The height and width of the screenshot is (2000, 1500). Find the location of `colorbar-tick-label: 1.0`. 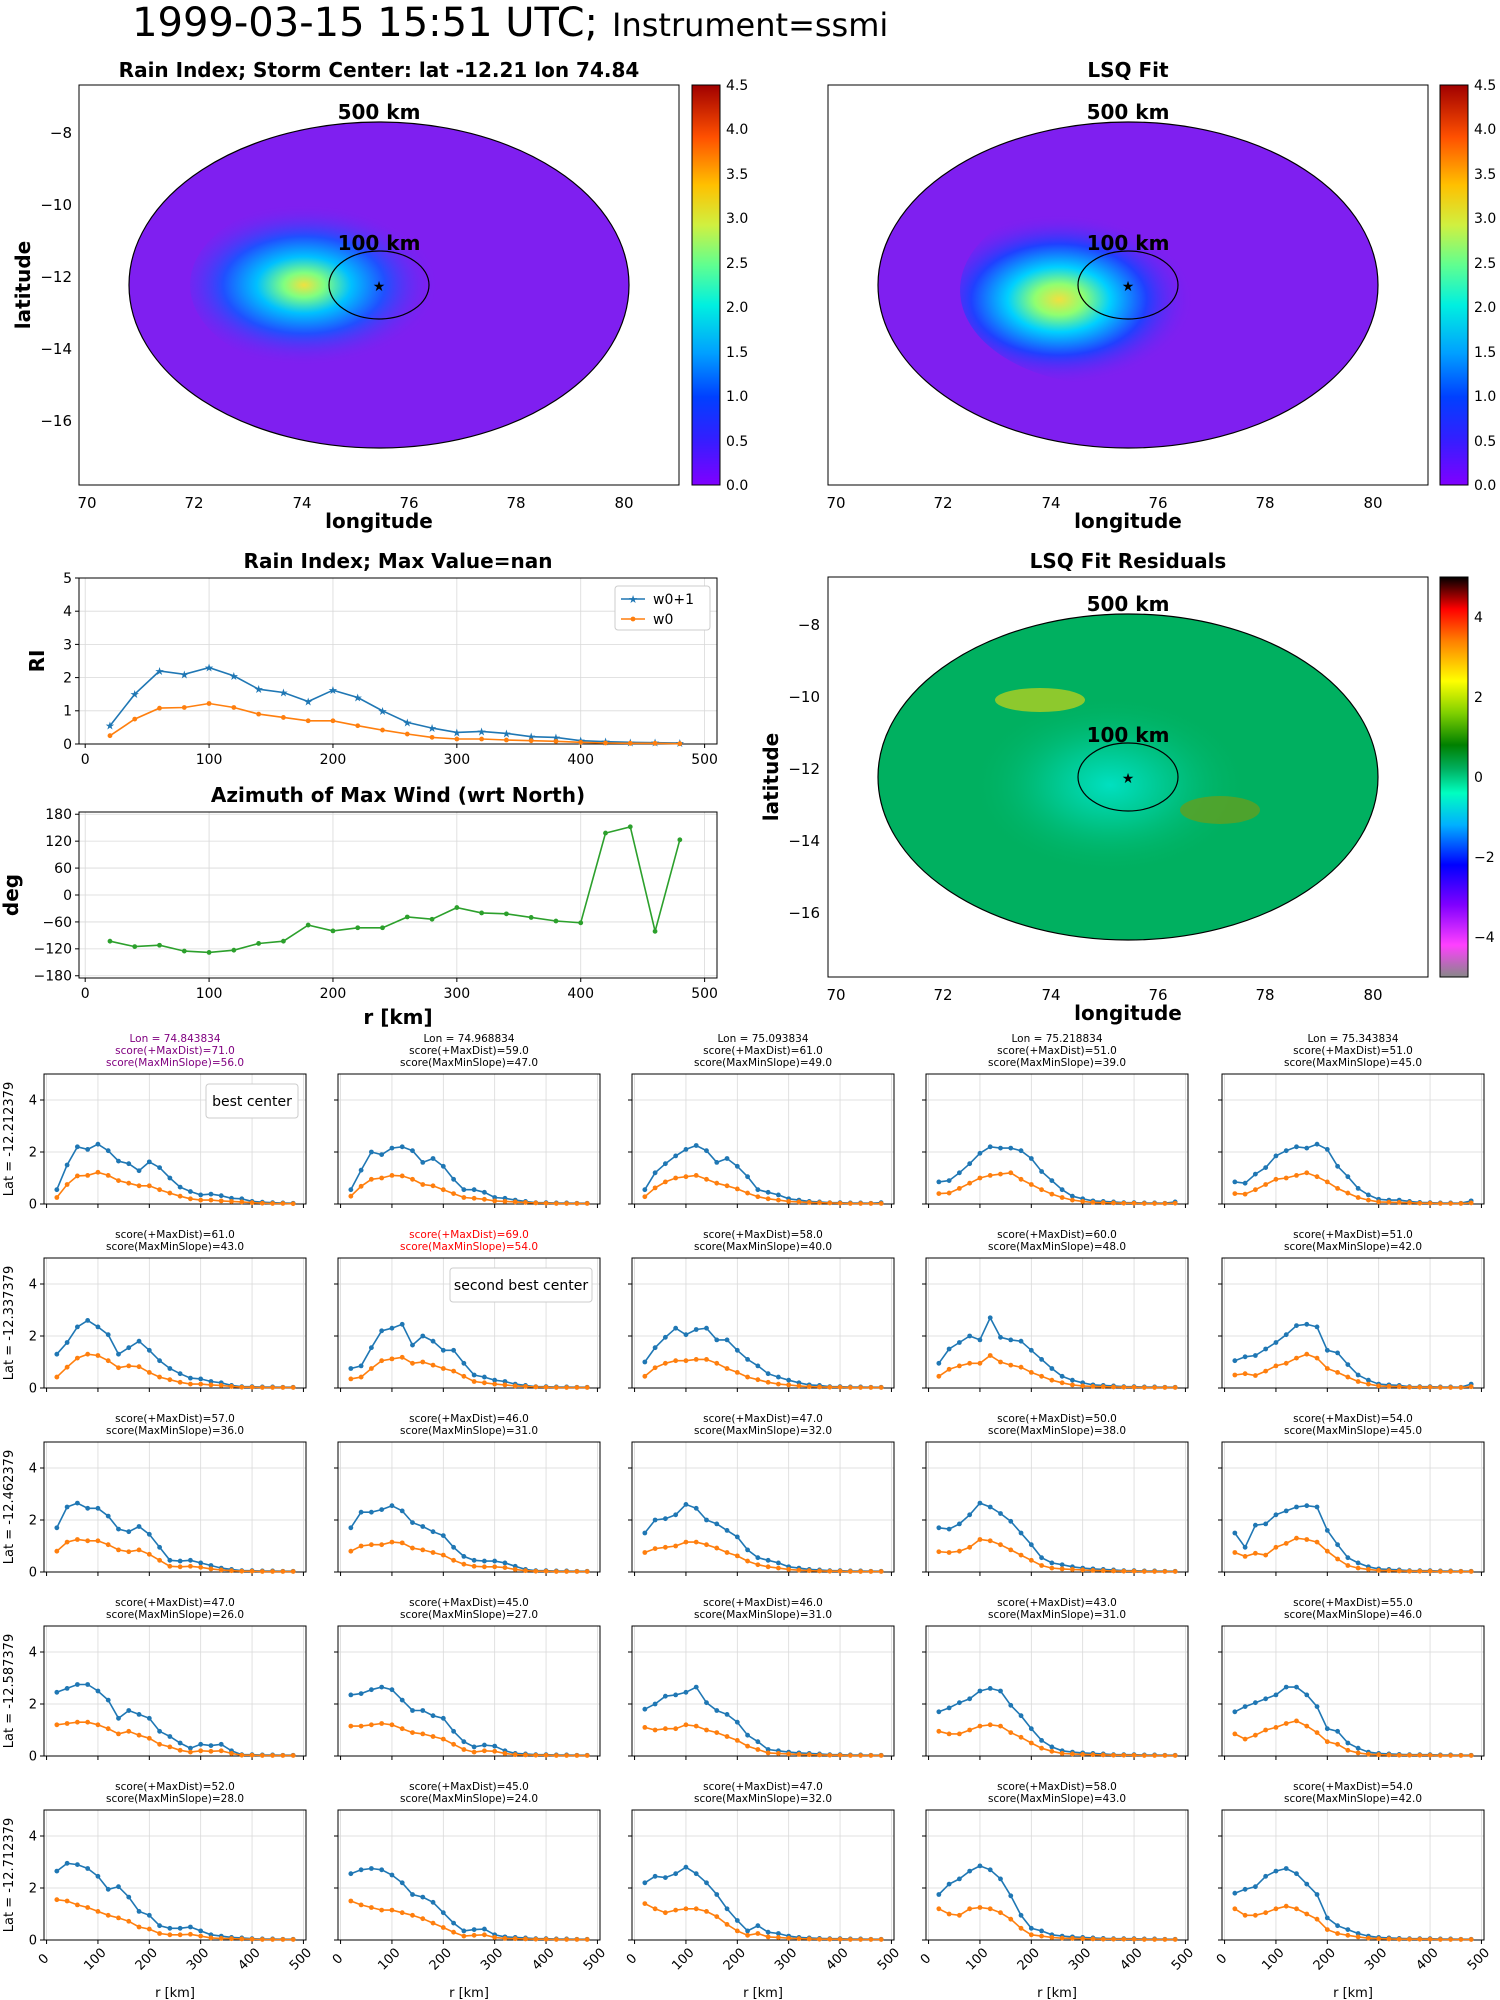

colorbar-tick-label: 1.0 is located at coordinates (1485, 397).